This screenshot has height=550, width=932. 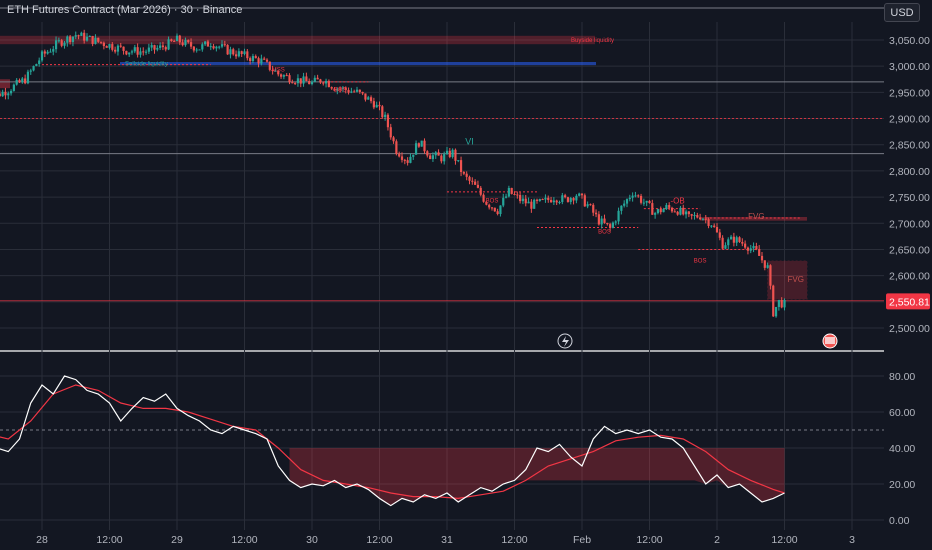 I want to click on osc-tick-label: 20.00, so click(x=902, y=485).